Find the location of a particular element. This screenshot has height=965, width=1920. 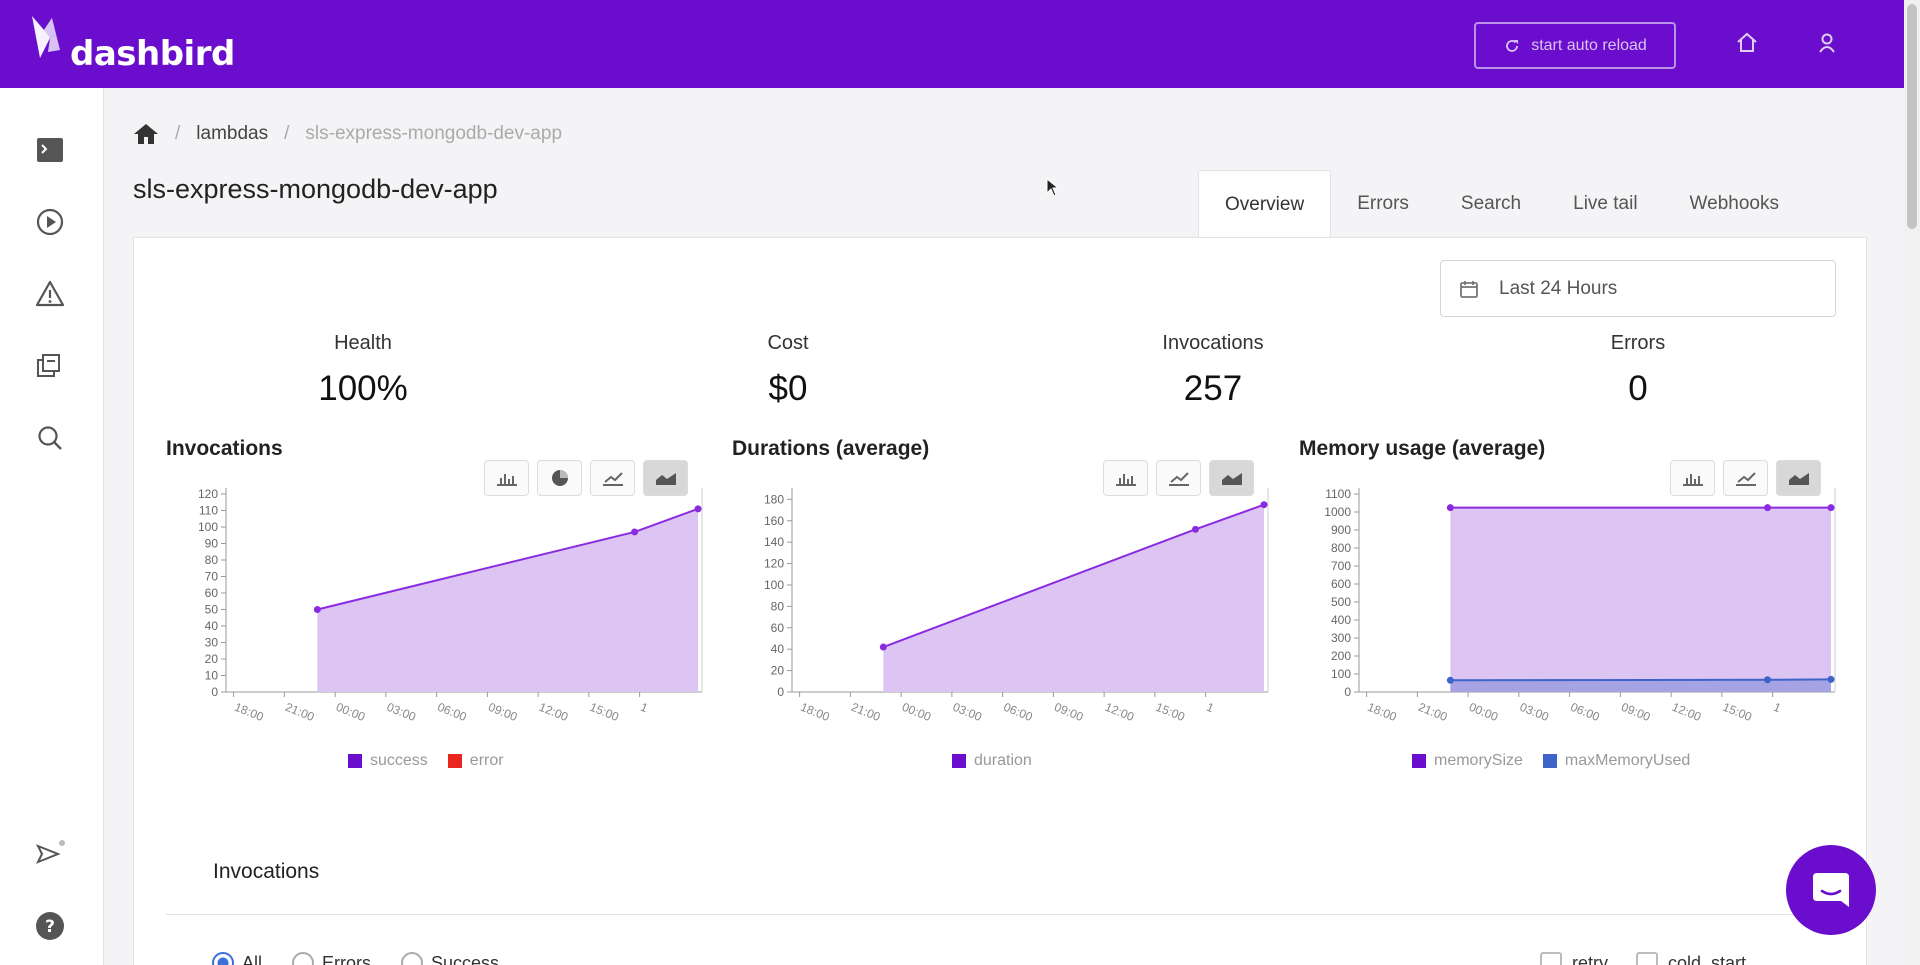

y-tick-label: 110 is located at coordinates (208, 511).